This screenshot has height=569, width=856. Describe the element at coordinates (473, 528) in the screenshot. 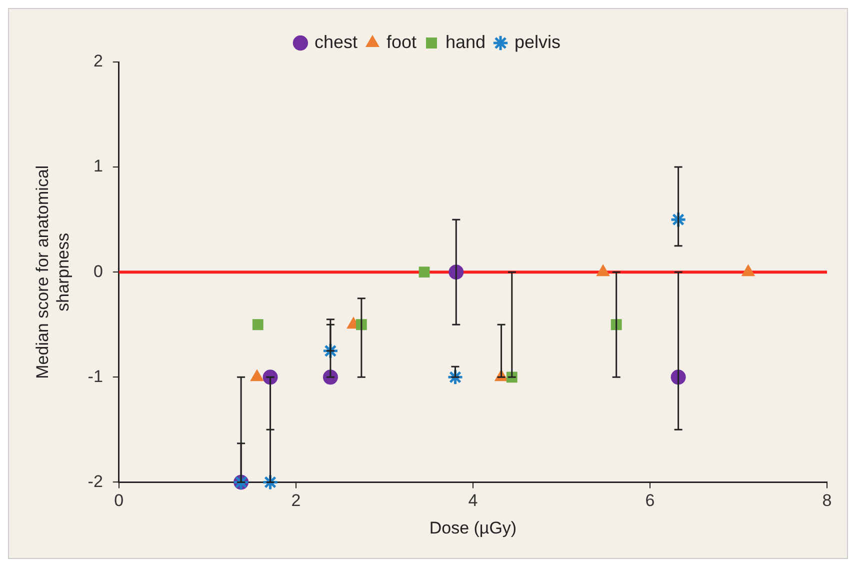

I see `x-axis-title: Dose (µGy)` at that location.